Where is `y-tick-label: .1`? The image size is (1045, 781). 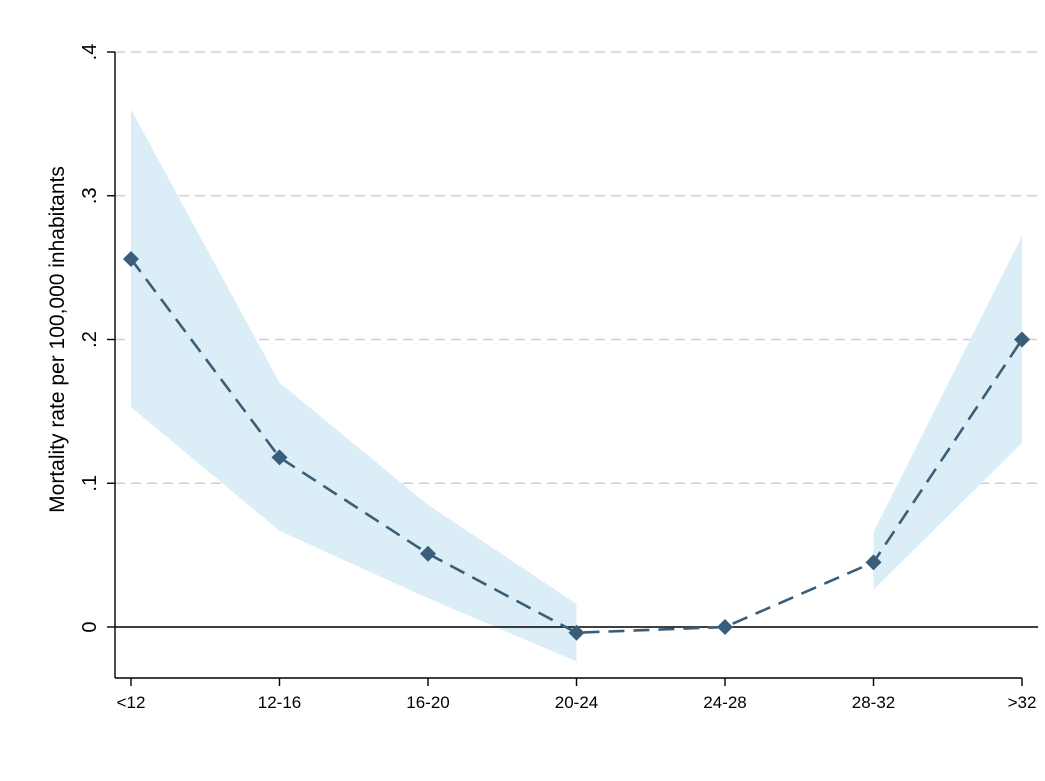 y-tick-label: .1 is located at coordinates (90, 483).